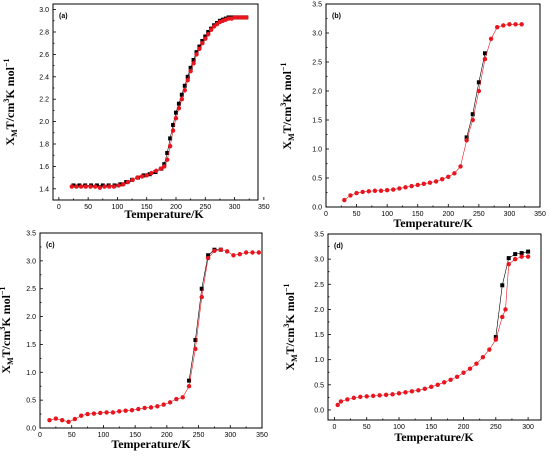 The image size is (550, 459). What do you see at coordinates (50, 245) in the screenshot?
I see `panel-label: (c)` at bounding box center [50, 245].